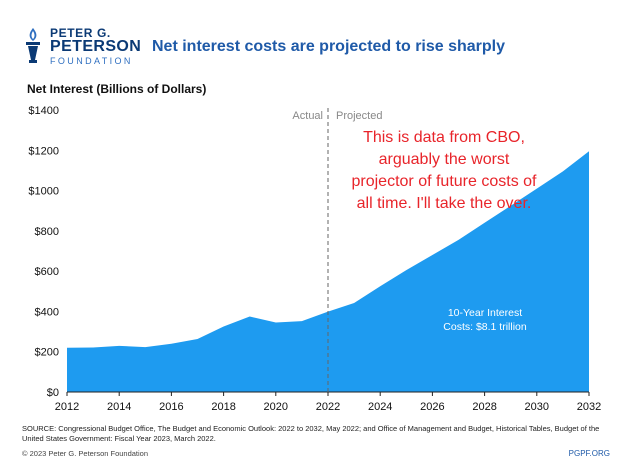  I want to click on y-tick-label: $0, so click(53, 393).